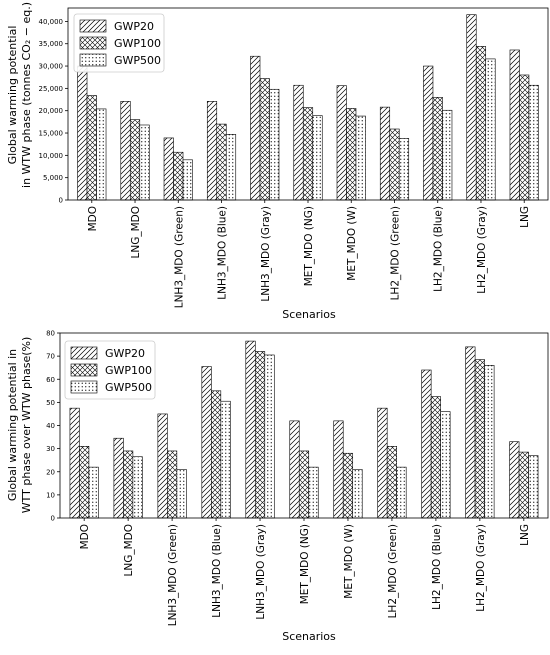  Describe the element at coordinates (51, 89) in the screenshot. I see `y-tick-label: 25,000` at that location.